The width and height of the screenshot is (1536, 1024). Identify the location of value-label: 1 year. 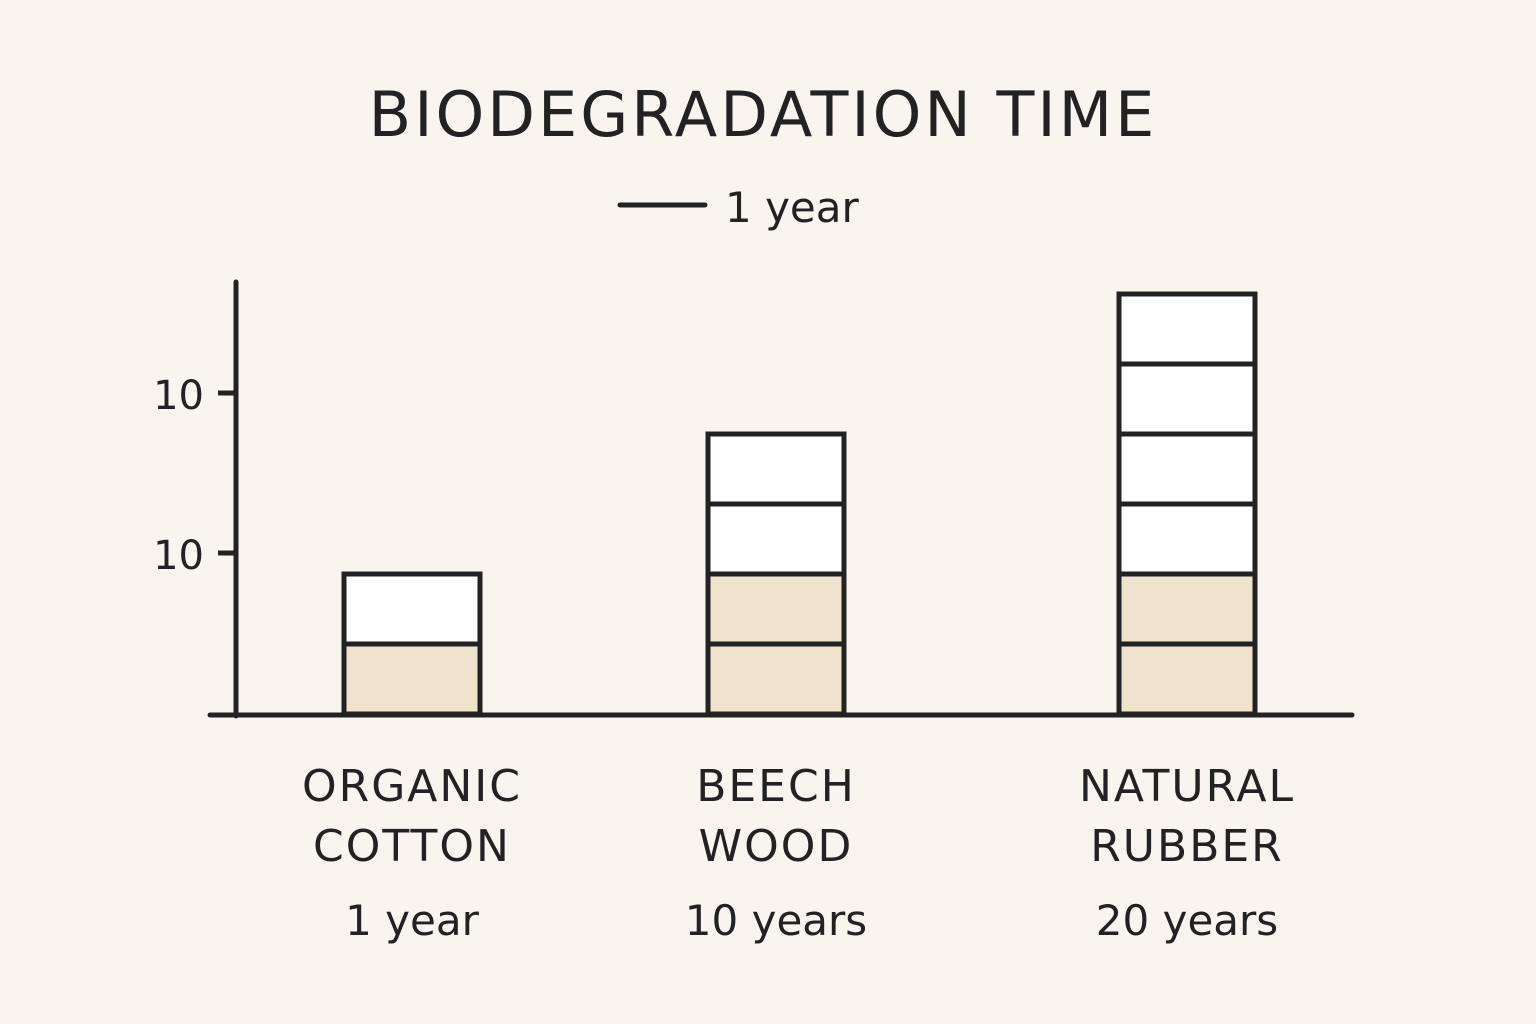
(412, 920).